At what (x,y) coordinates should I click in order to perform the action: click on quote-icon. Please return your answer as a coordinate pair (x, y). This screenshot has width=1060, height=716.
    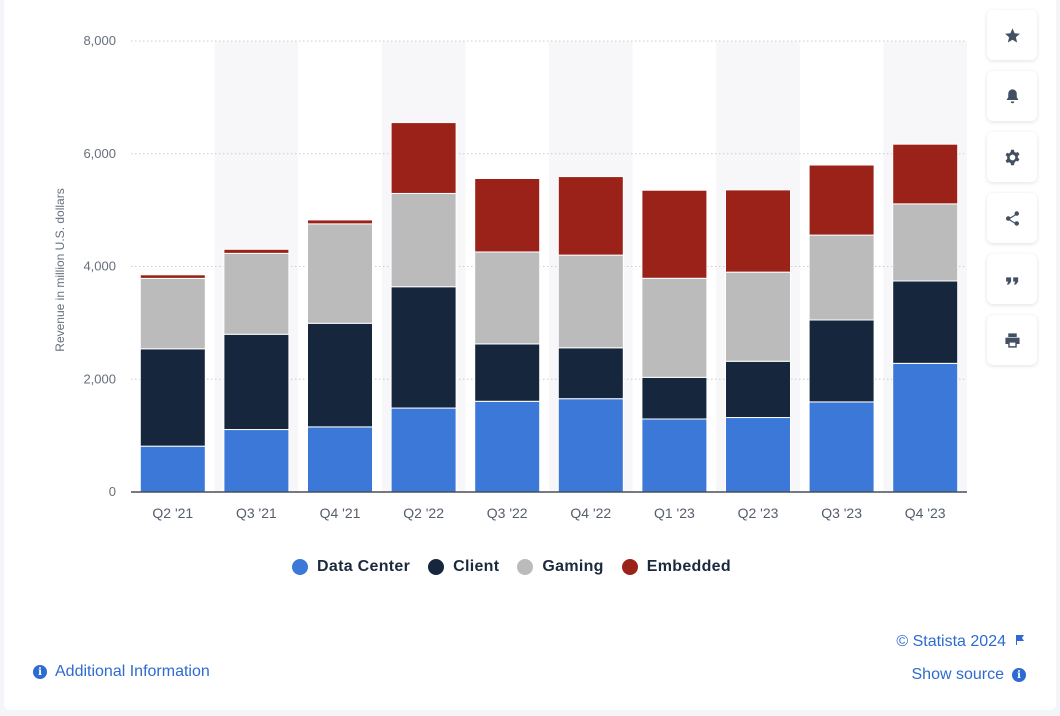
    Looking at the image, I should click on (1011, 280).